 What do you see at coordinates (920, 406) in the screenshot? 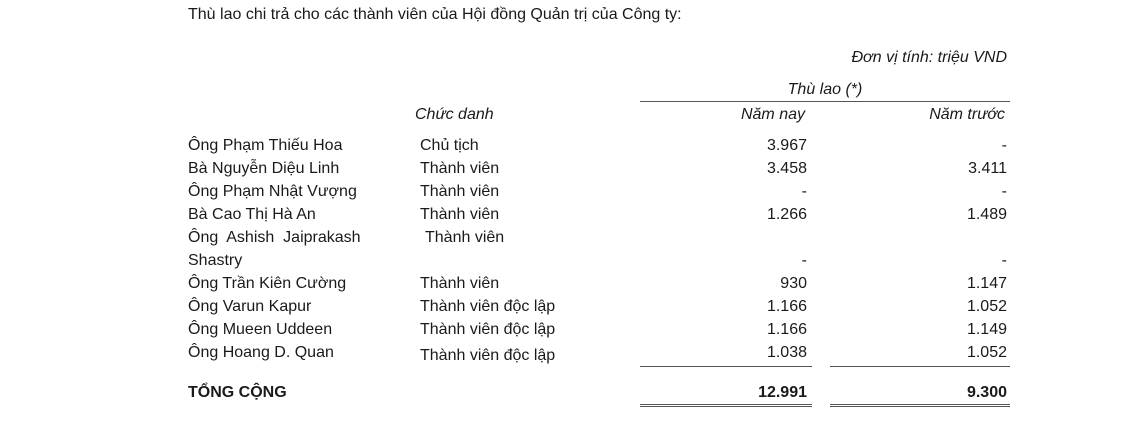
I see `total-double-rule-prior` at bounding box center [920, 406].